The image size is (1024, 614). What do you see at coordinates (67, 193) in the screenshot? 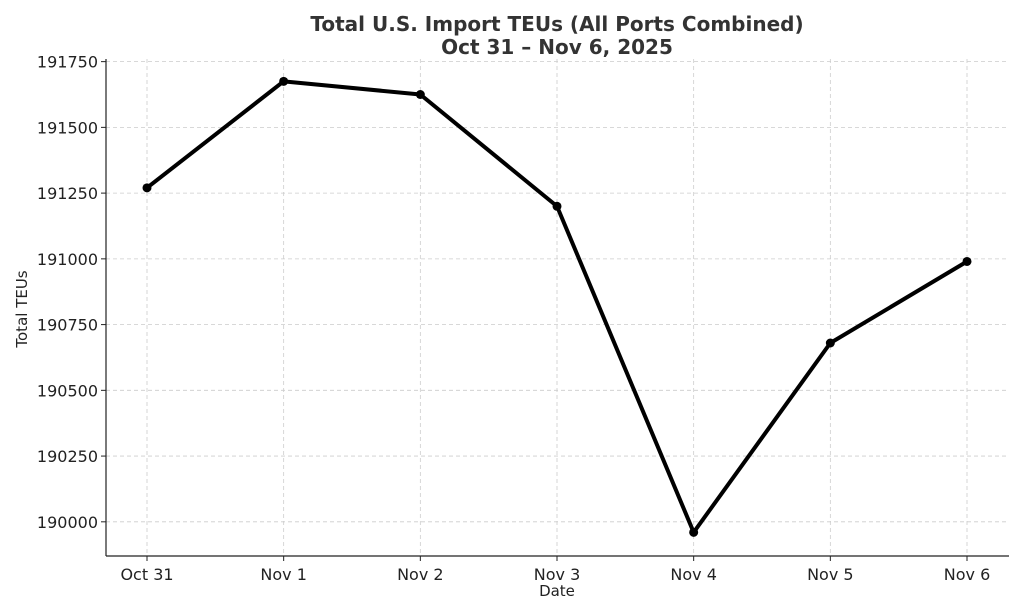
I see `y-tick-label: 191250` at bounding box center [67, 193].